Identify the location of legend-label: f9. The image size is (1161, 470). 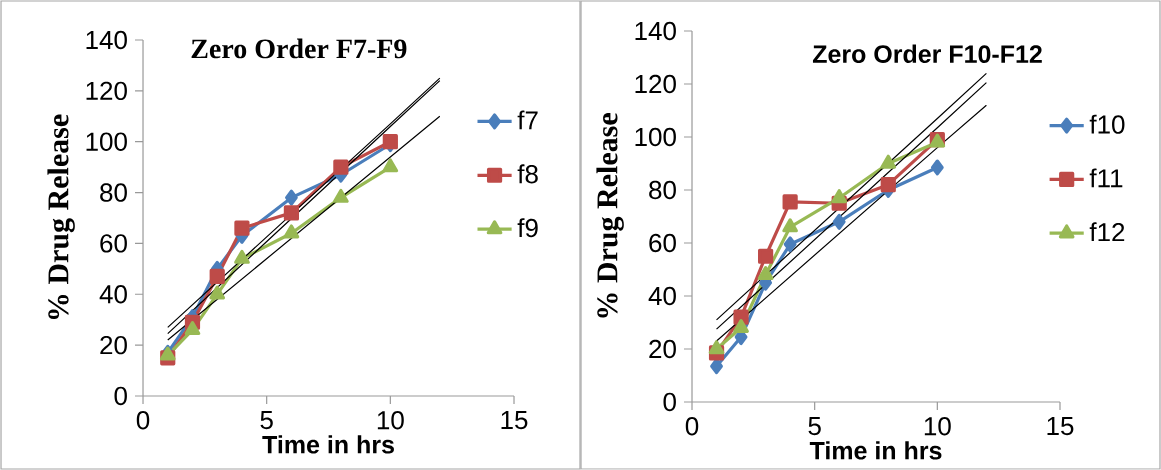
(527, 228).